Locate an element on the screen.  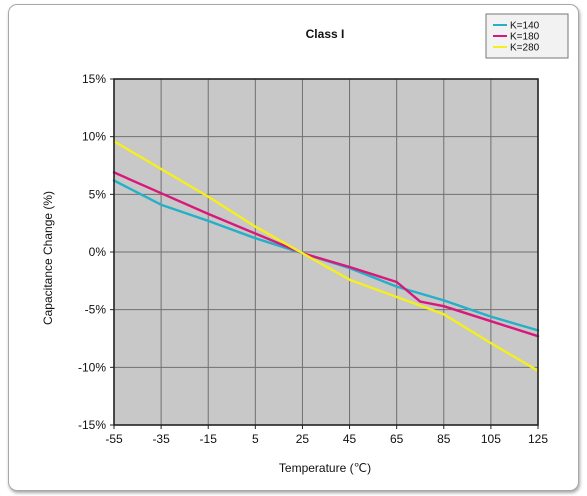
x-tick-label: -35 is located at coordinates (161, 439).